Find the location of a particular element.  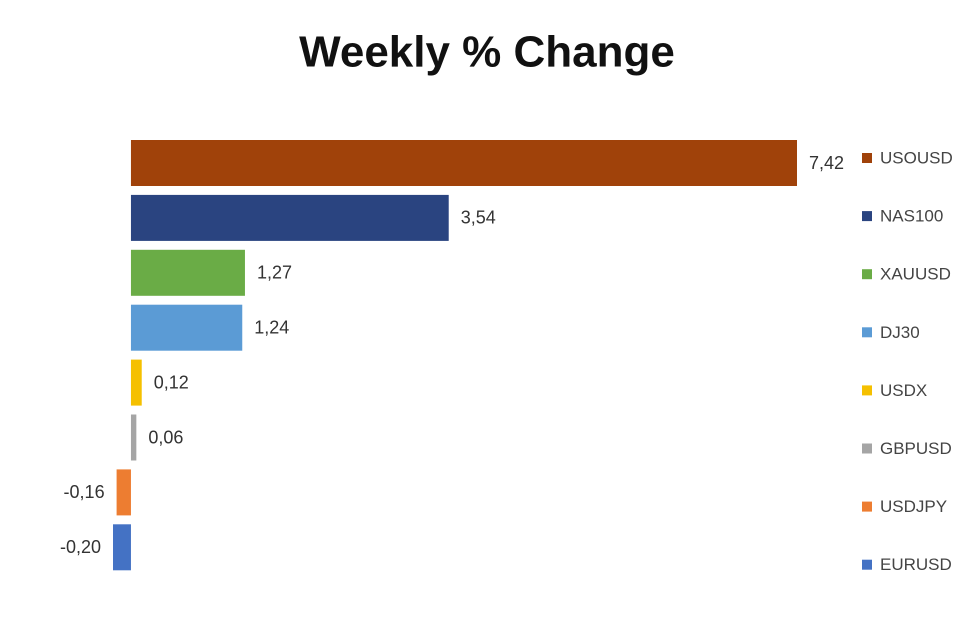

legend-label: EURUSD is located at coordinates (916, 564).